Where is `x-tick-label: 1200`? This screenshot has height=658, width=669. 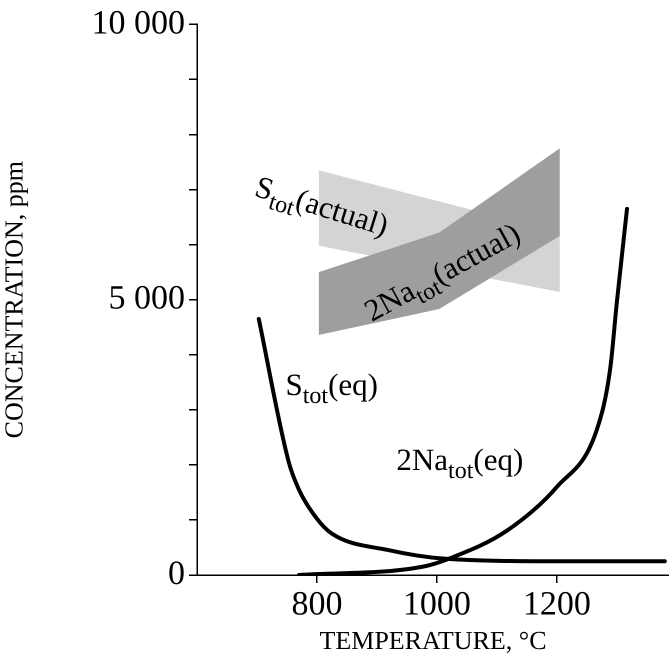
x-tick-label: 1200 is located at coordinates (556, 603).